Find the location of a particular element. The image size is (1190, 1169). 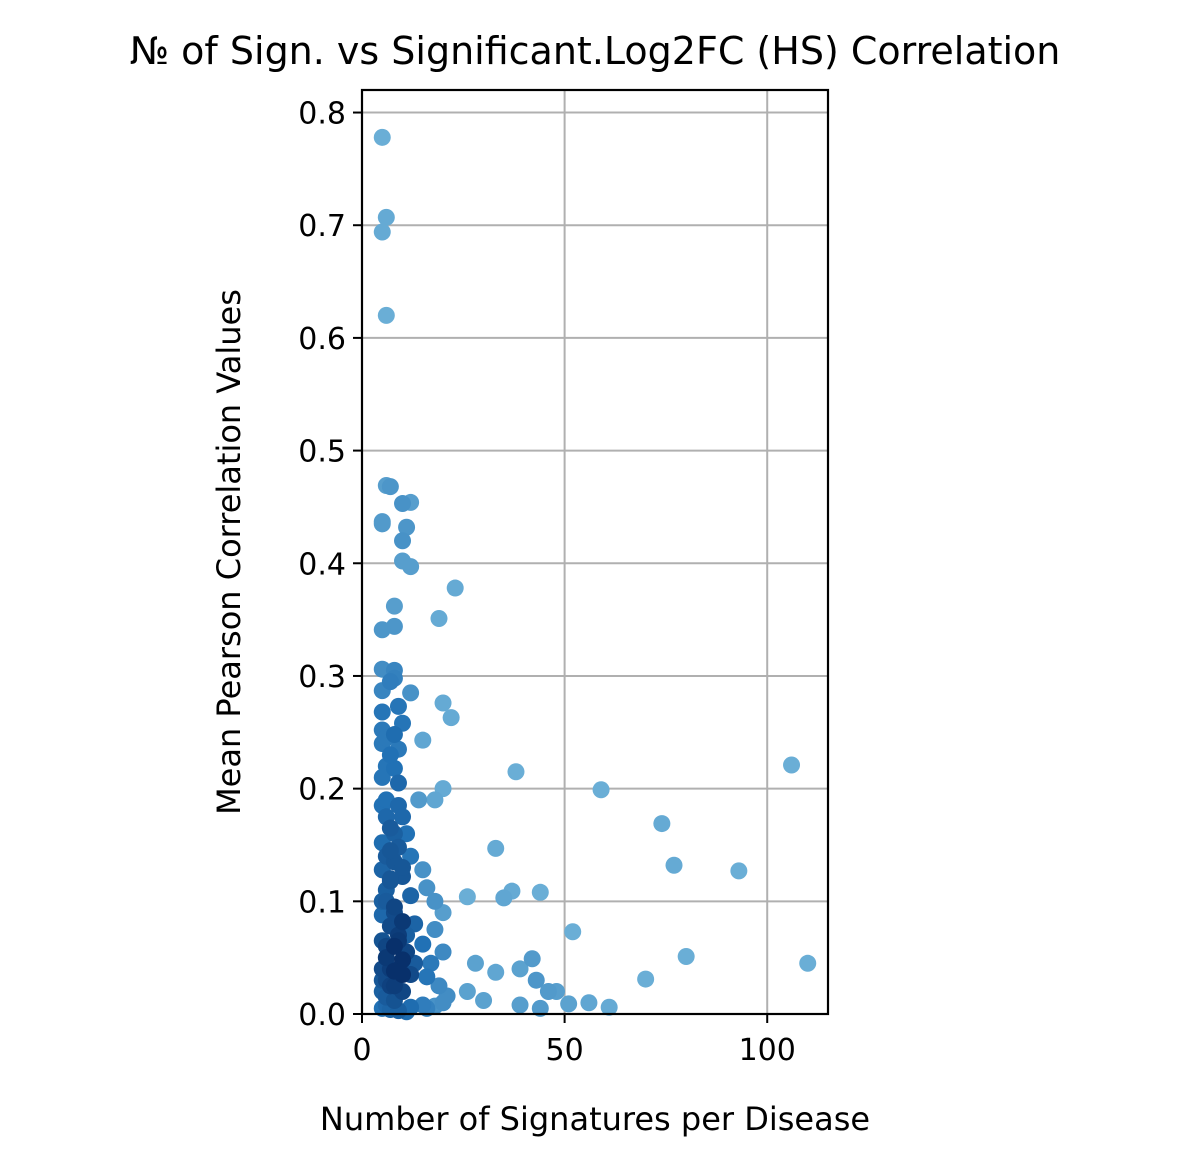

y-tick-label: 0.2 is located at coordinates (322, 790).